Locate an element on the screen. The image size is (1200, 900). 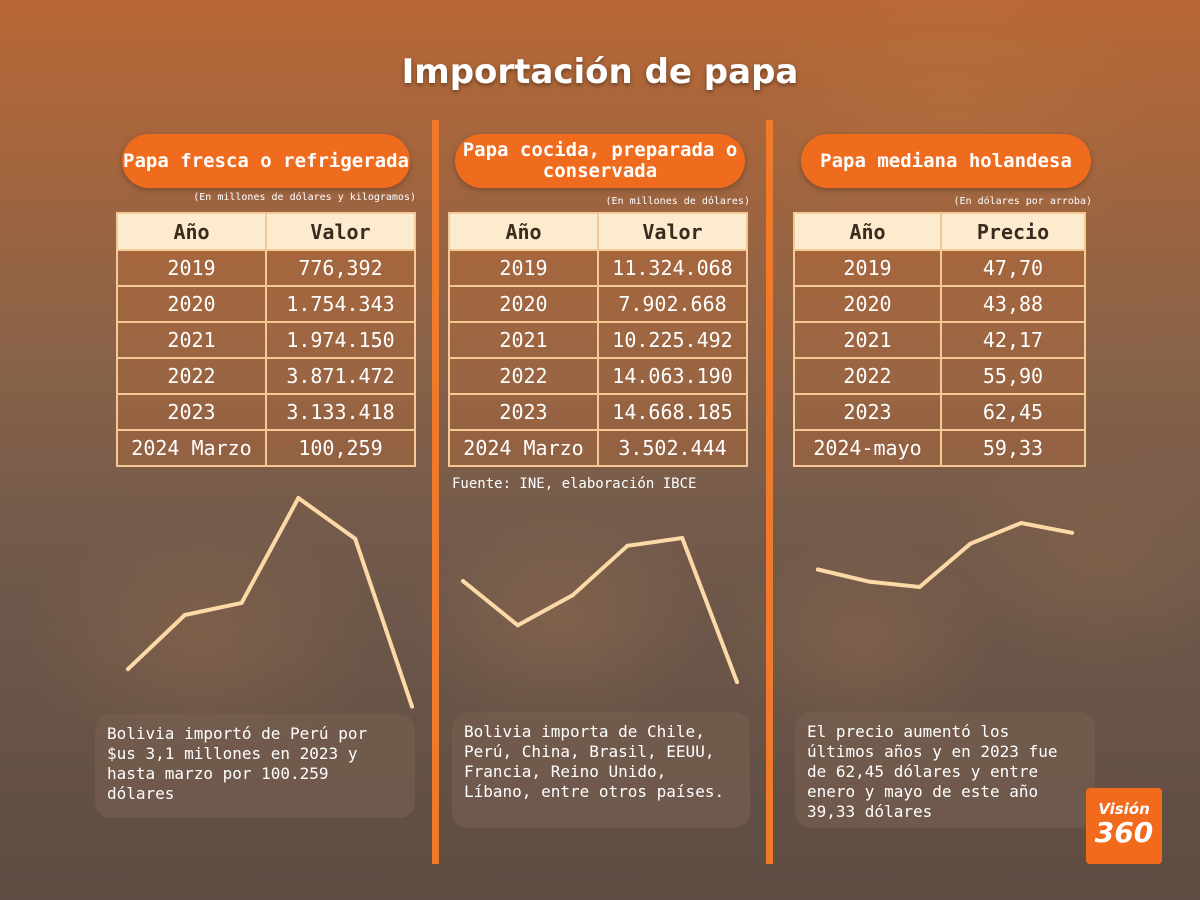
table-row: 2021 1.974.150 is located at coordinates (266, 340).